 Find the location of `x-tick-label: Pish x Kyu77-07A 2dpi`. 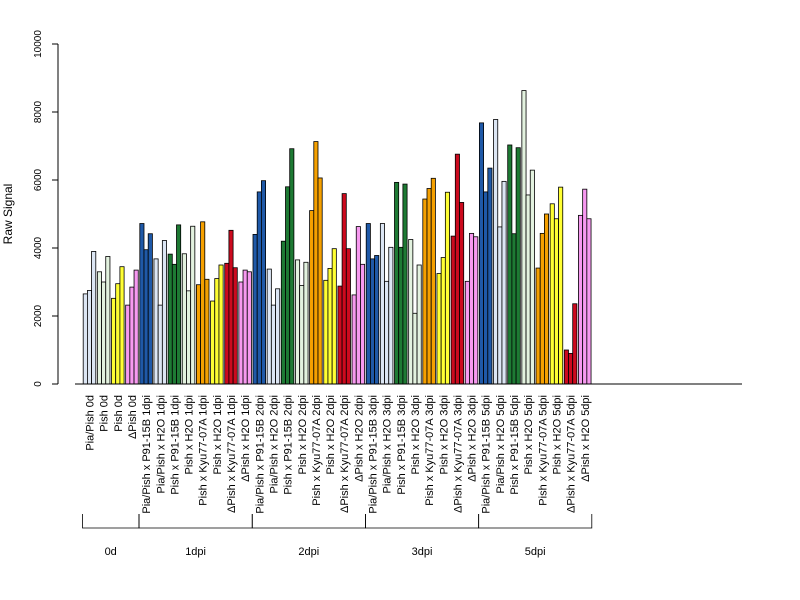

x-tick-label: Pish x Kyu77-07A 2dpi is located at coordinates (317, 450).